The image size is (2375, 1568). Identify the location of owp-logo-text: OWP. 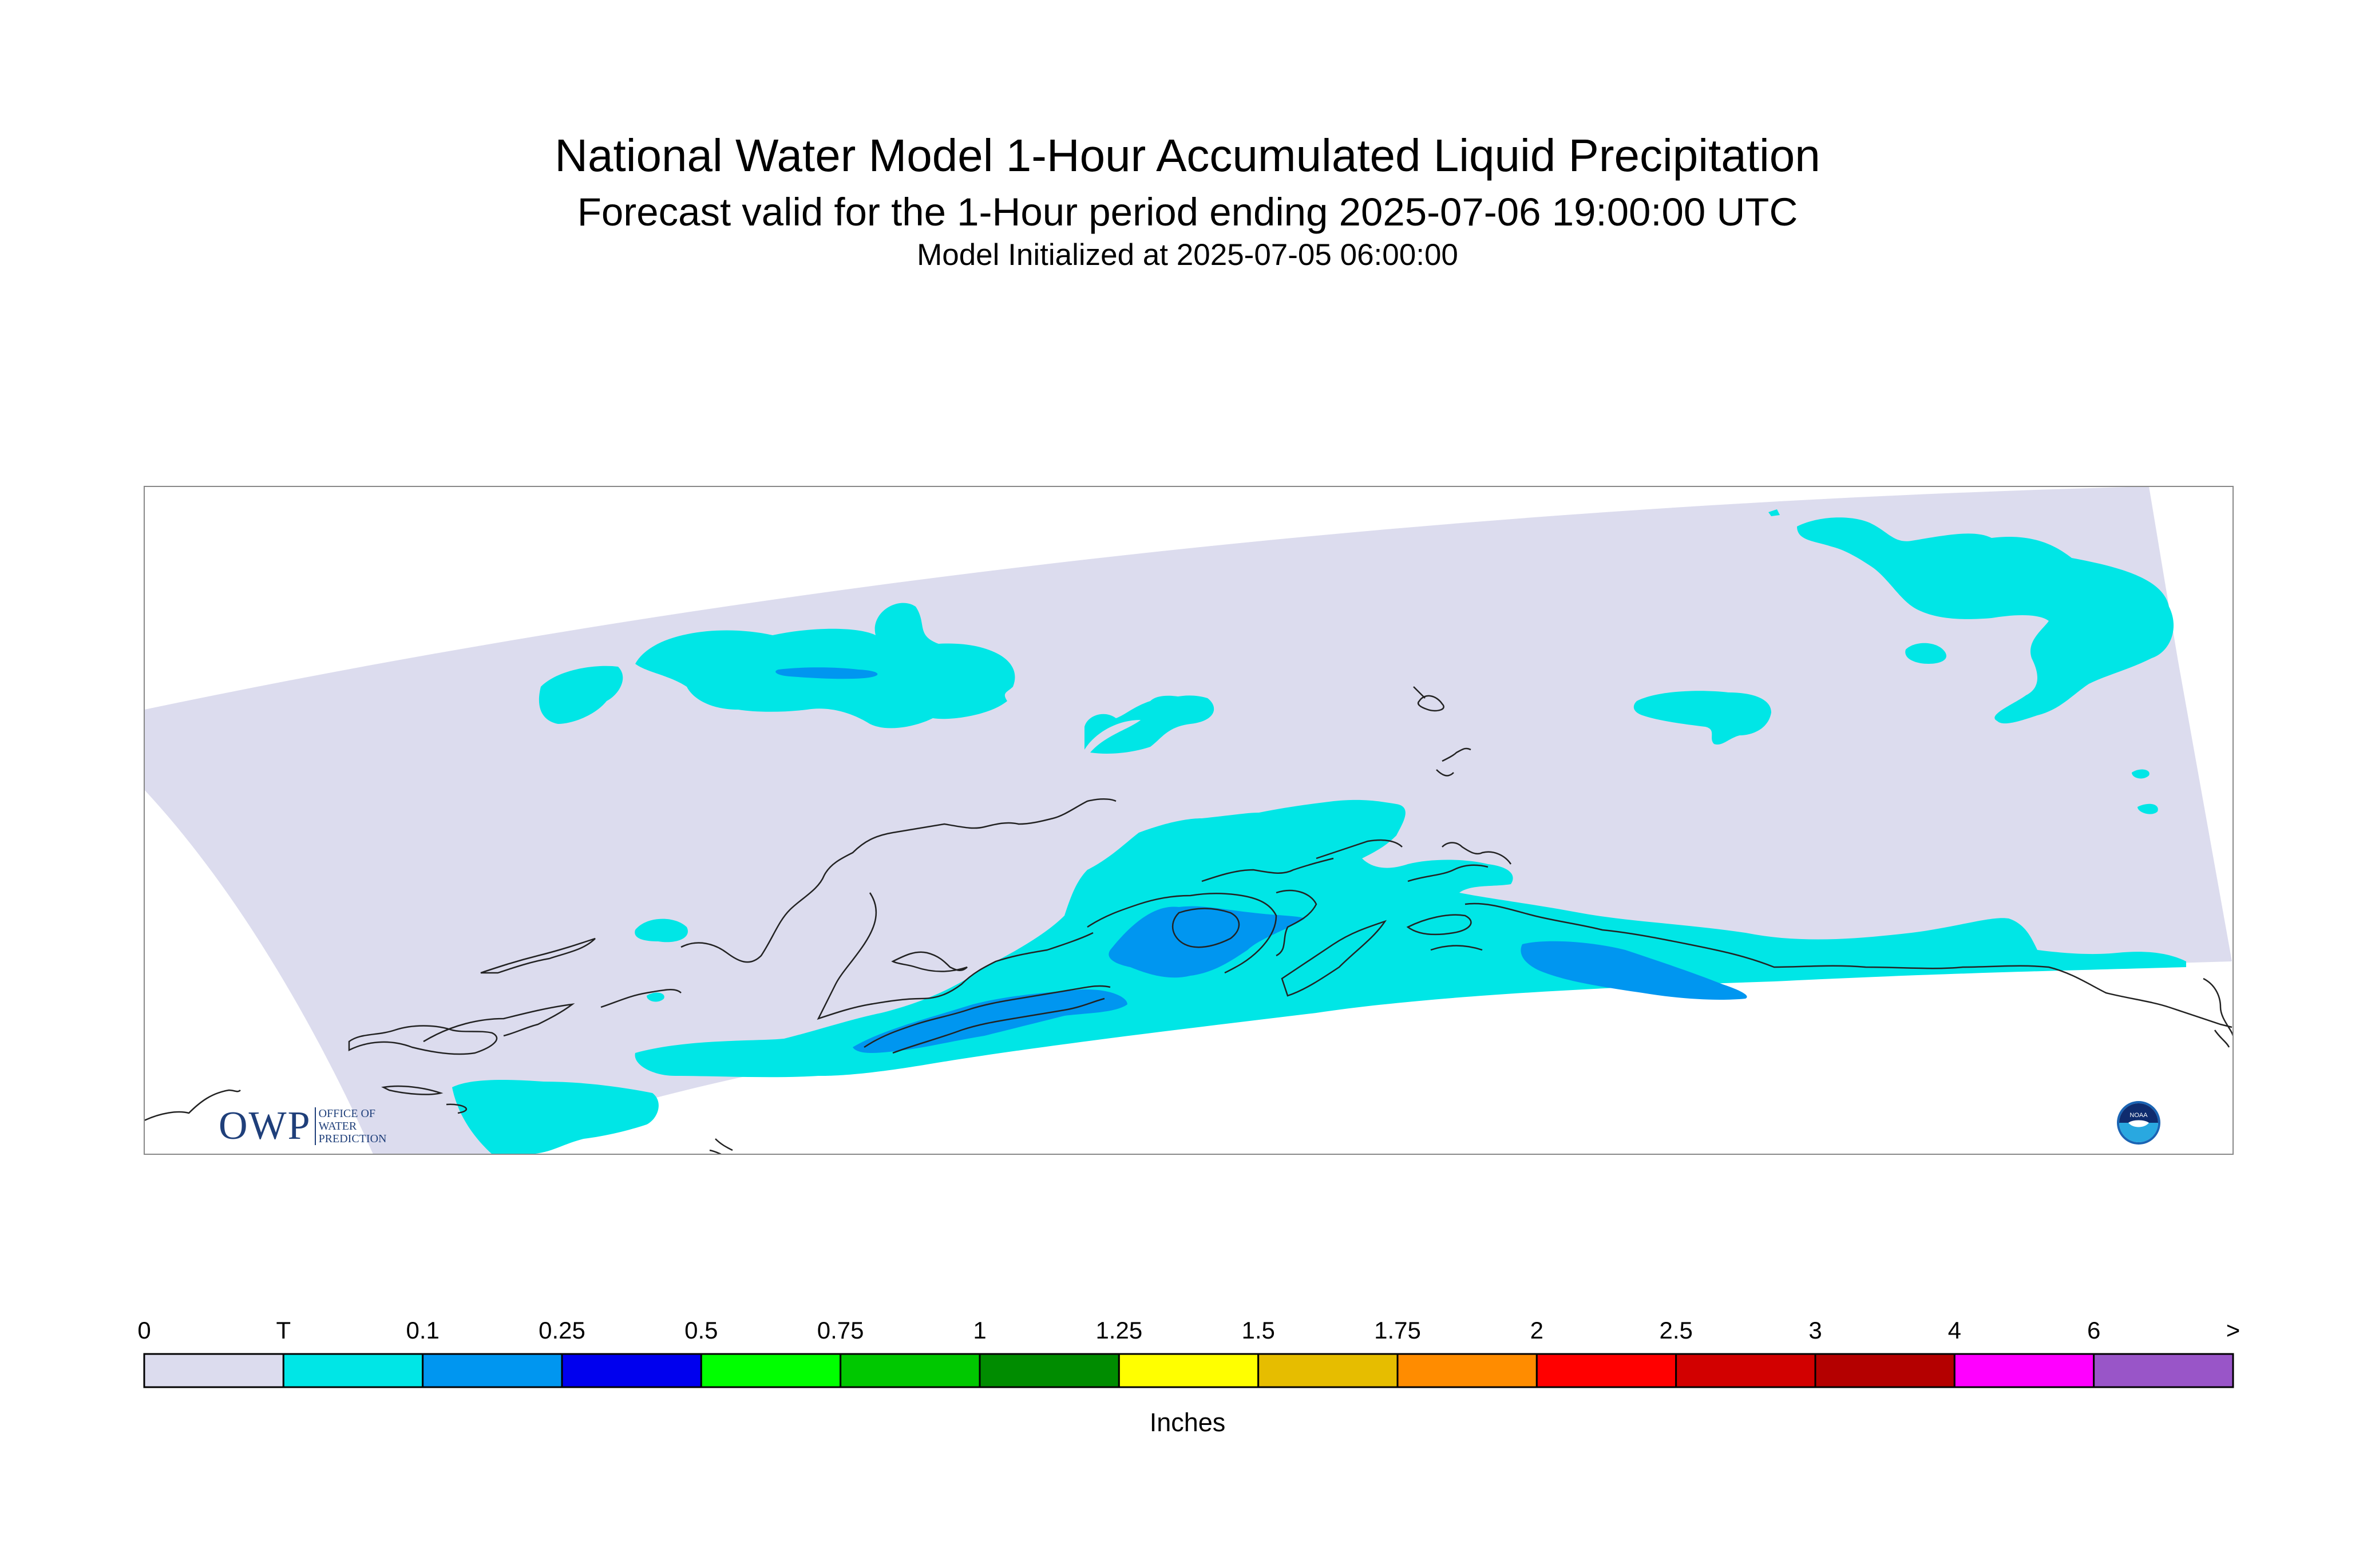
(265, 1126).